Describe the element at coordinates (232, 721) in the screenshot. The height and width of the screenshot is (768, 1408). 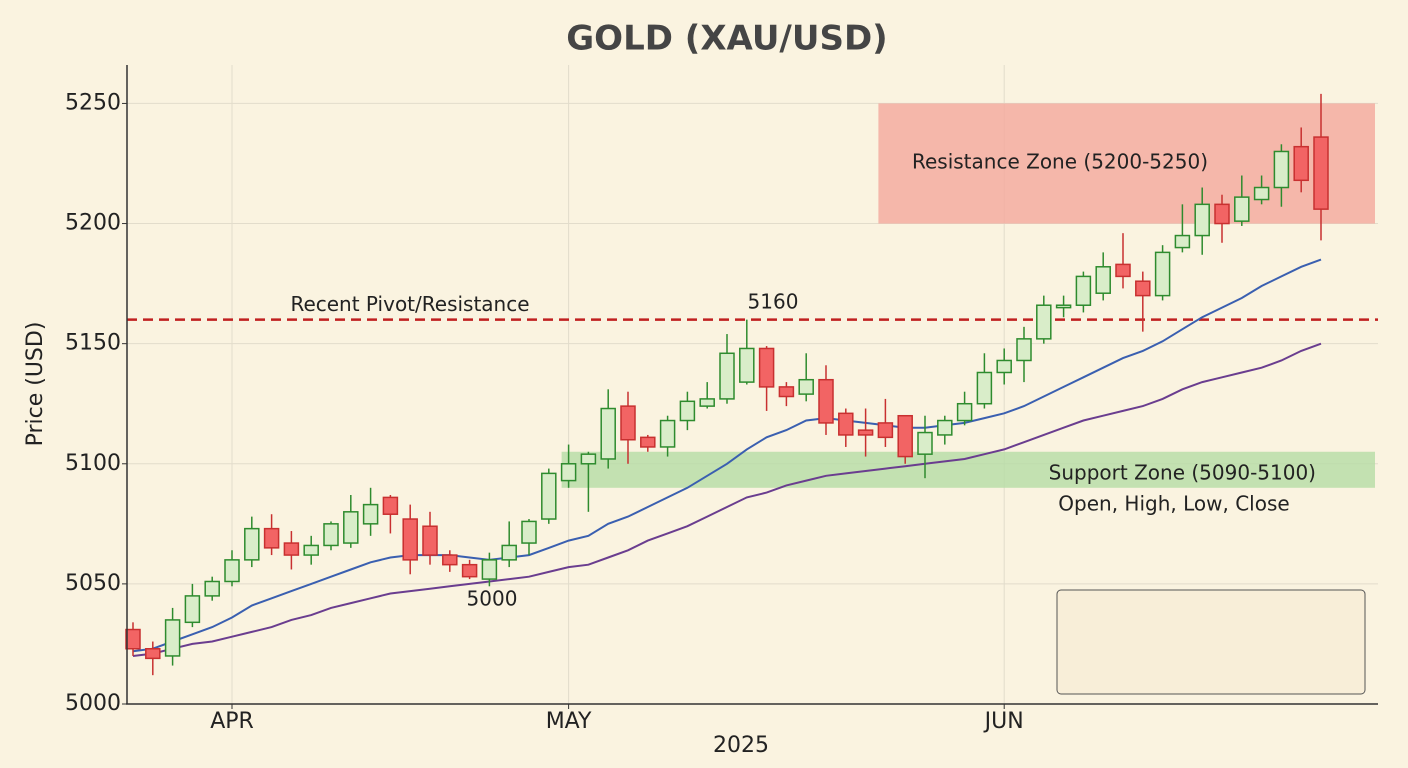
I see `x-tick-label: APR` at that location.